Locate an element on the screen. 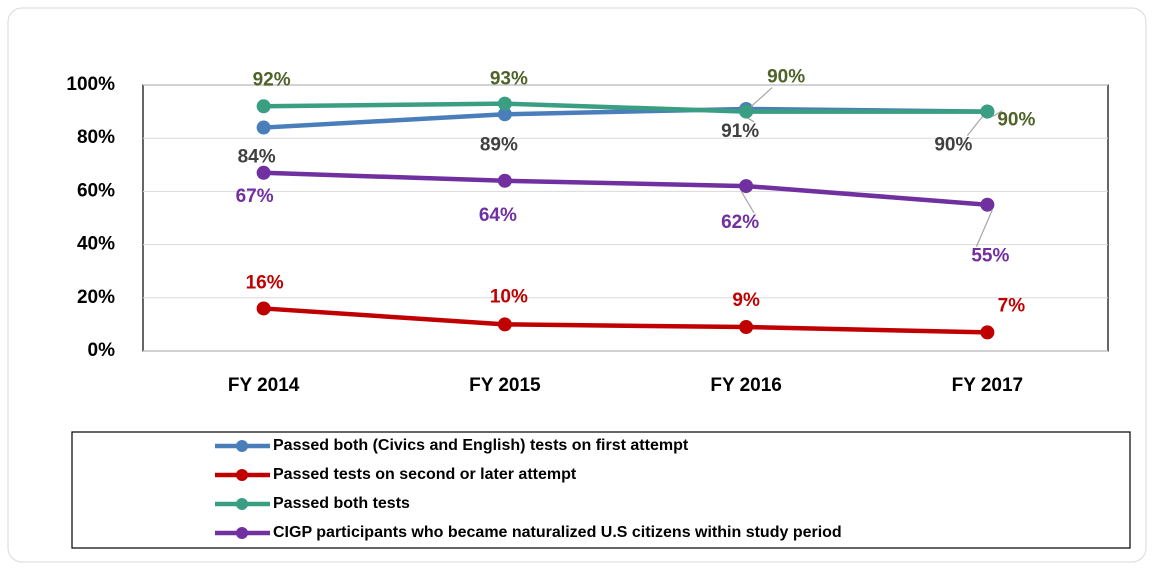 The height and width of the screenshot is (570, 1154). data-label: 9% is located at coordinates (746, 300).